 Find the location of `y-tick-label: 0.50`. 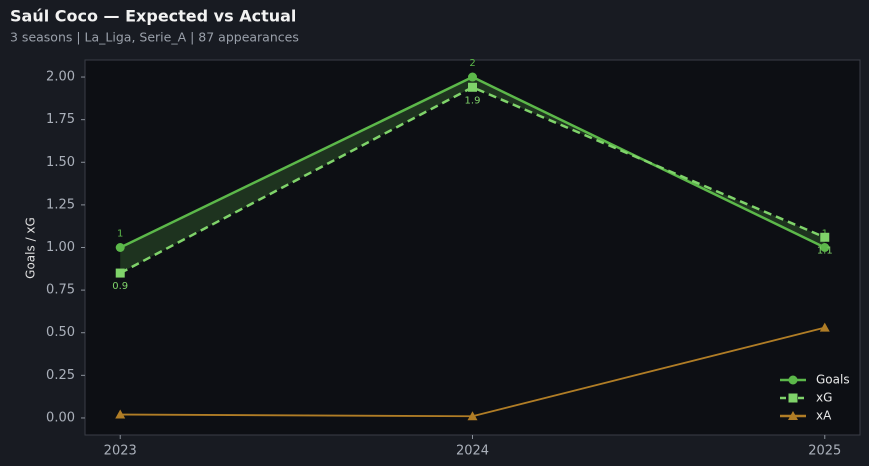

y-tick-label: 0.50 is located at coordinates (60, 332).